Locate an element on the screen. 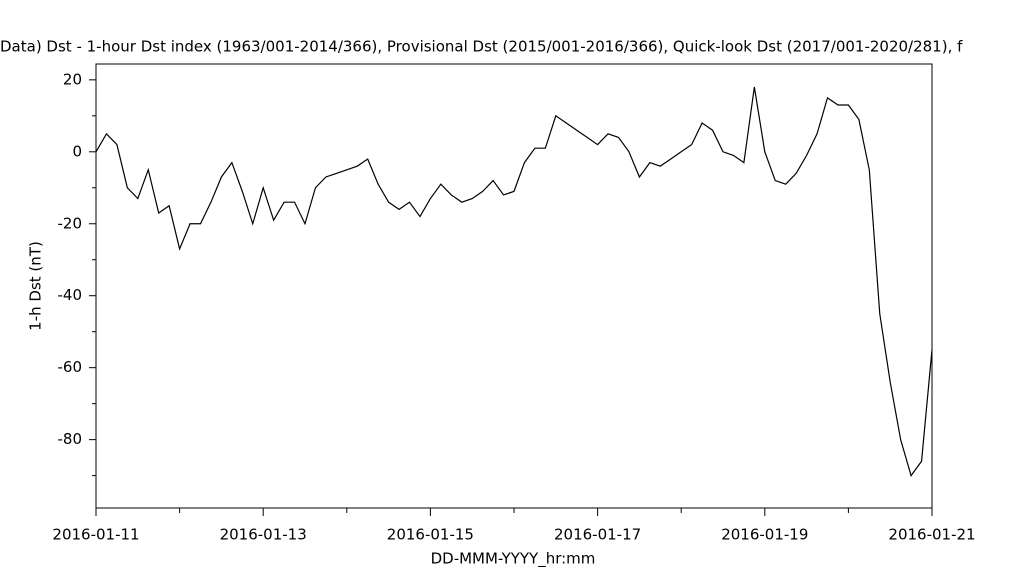 This screenshot has height=573, width=1011. x-tick-label: 2016-01-15 is located at coordinates (430, 535).